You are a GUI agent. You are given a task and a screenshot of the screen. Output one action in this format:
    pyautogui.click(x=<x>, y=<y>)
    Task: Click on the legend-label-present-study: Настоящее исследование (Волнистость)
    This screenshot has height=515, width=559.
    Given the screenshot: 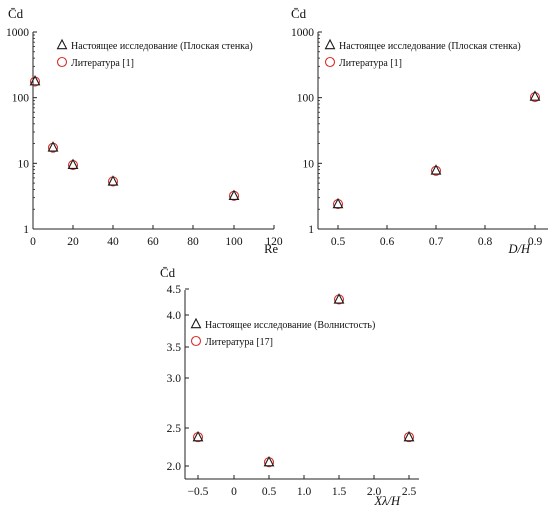 What is the action you would take?
    pyautogui.click(x=290, y=325)
    